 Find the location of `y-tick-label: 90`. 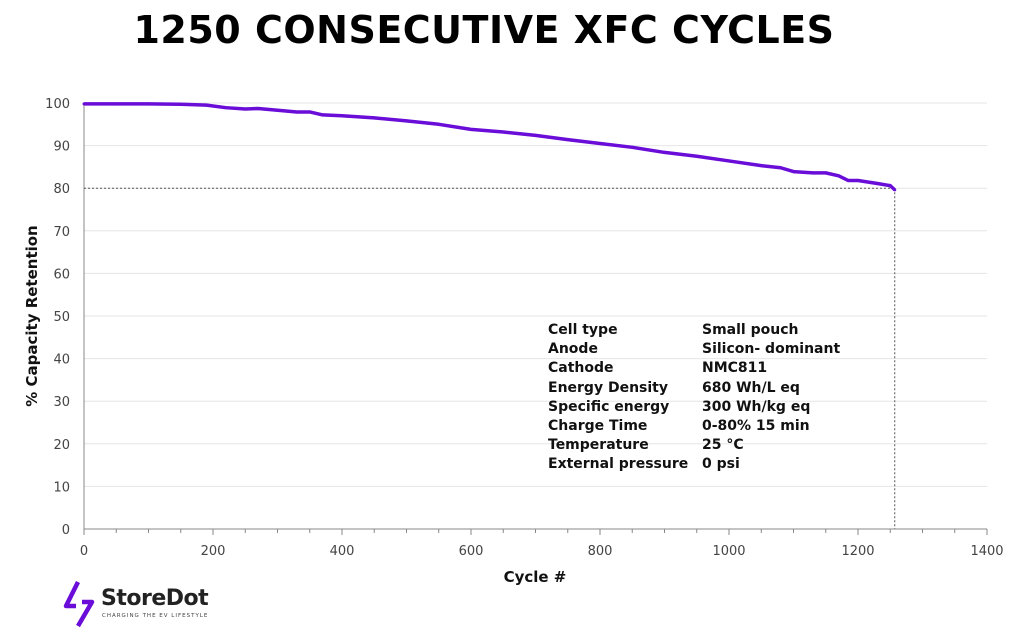

y-tick-label: 90 is located at coordinates (61, 147).